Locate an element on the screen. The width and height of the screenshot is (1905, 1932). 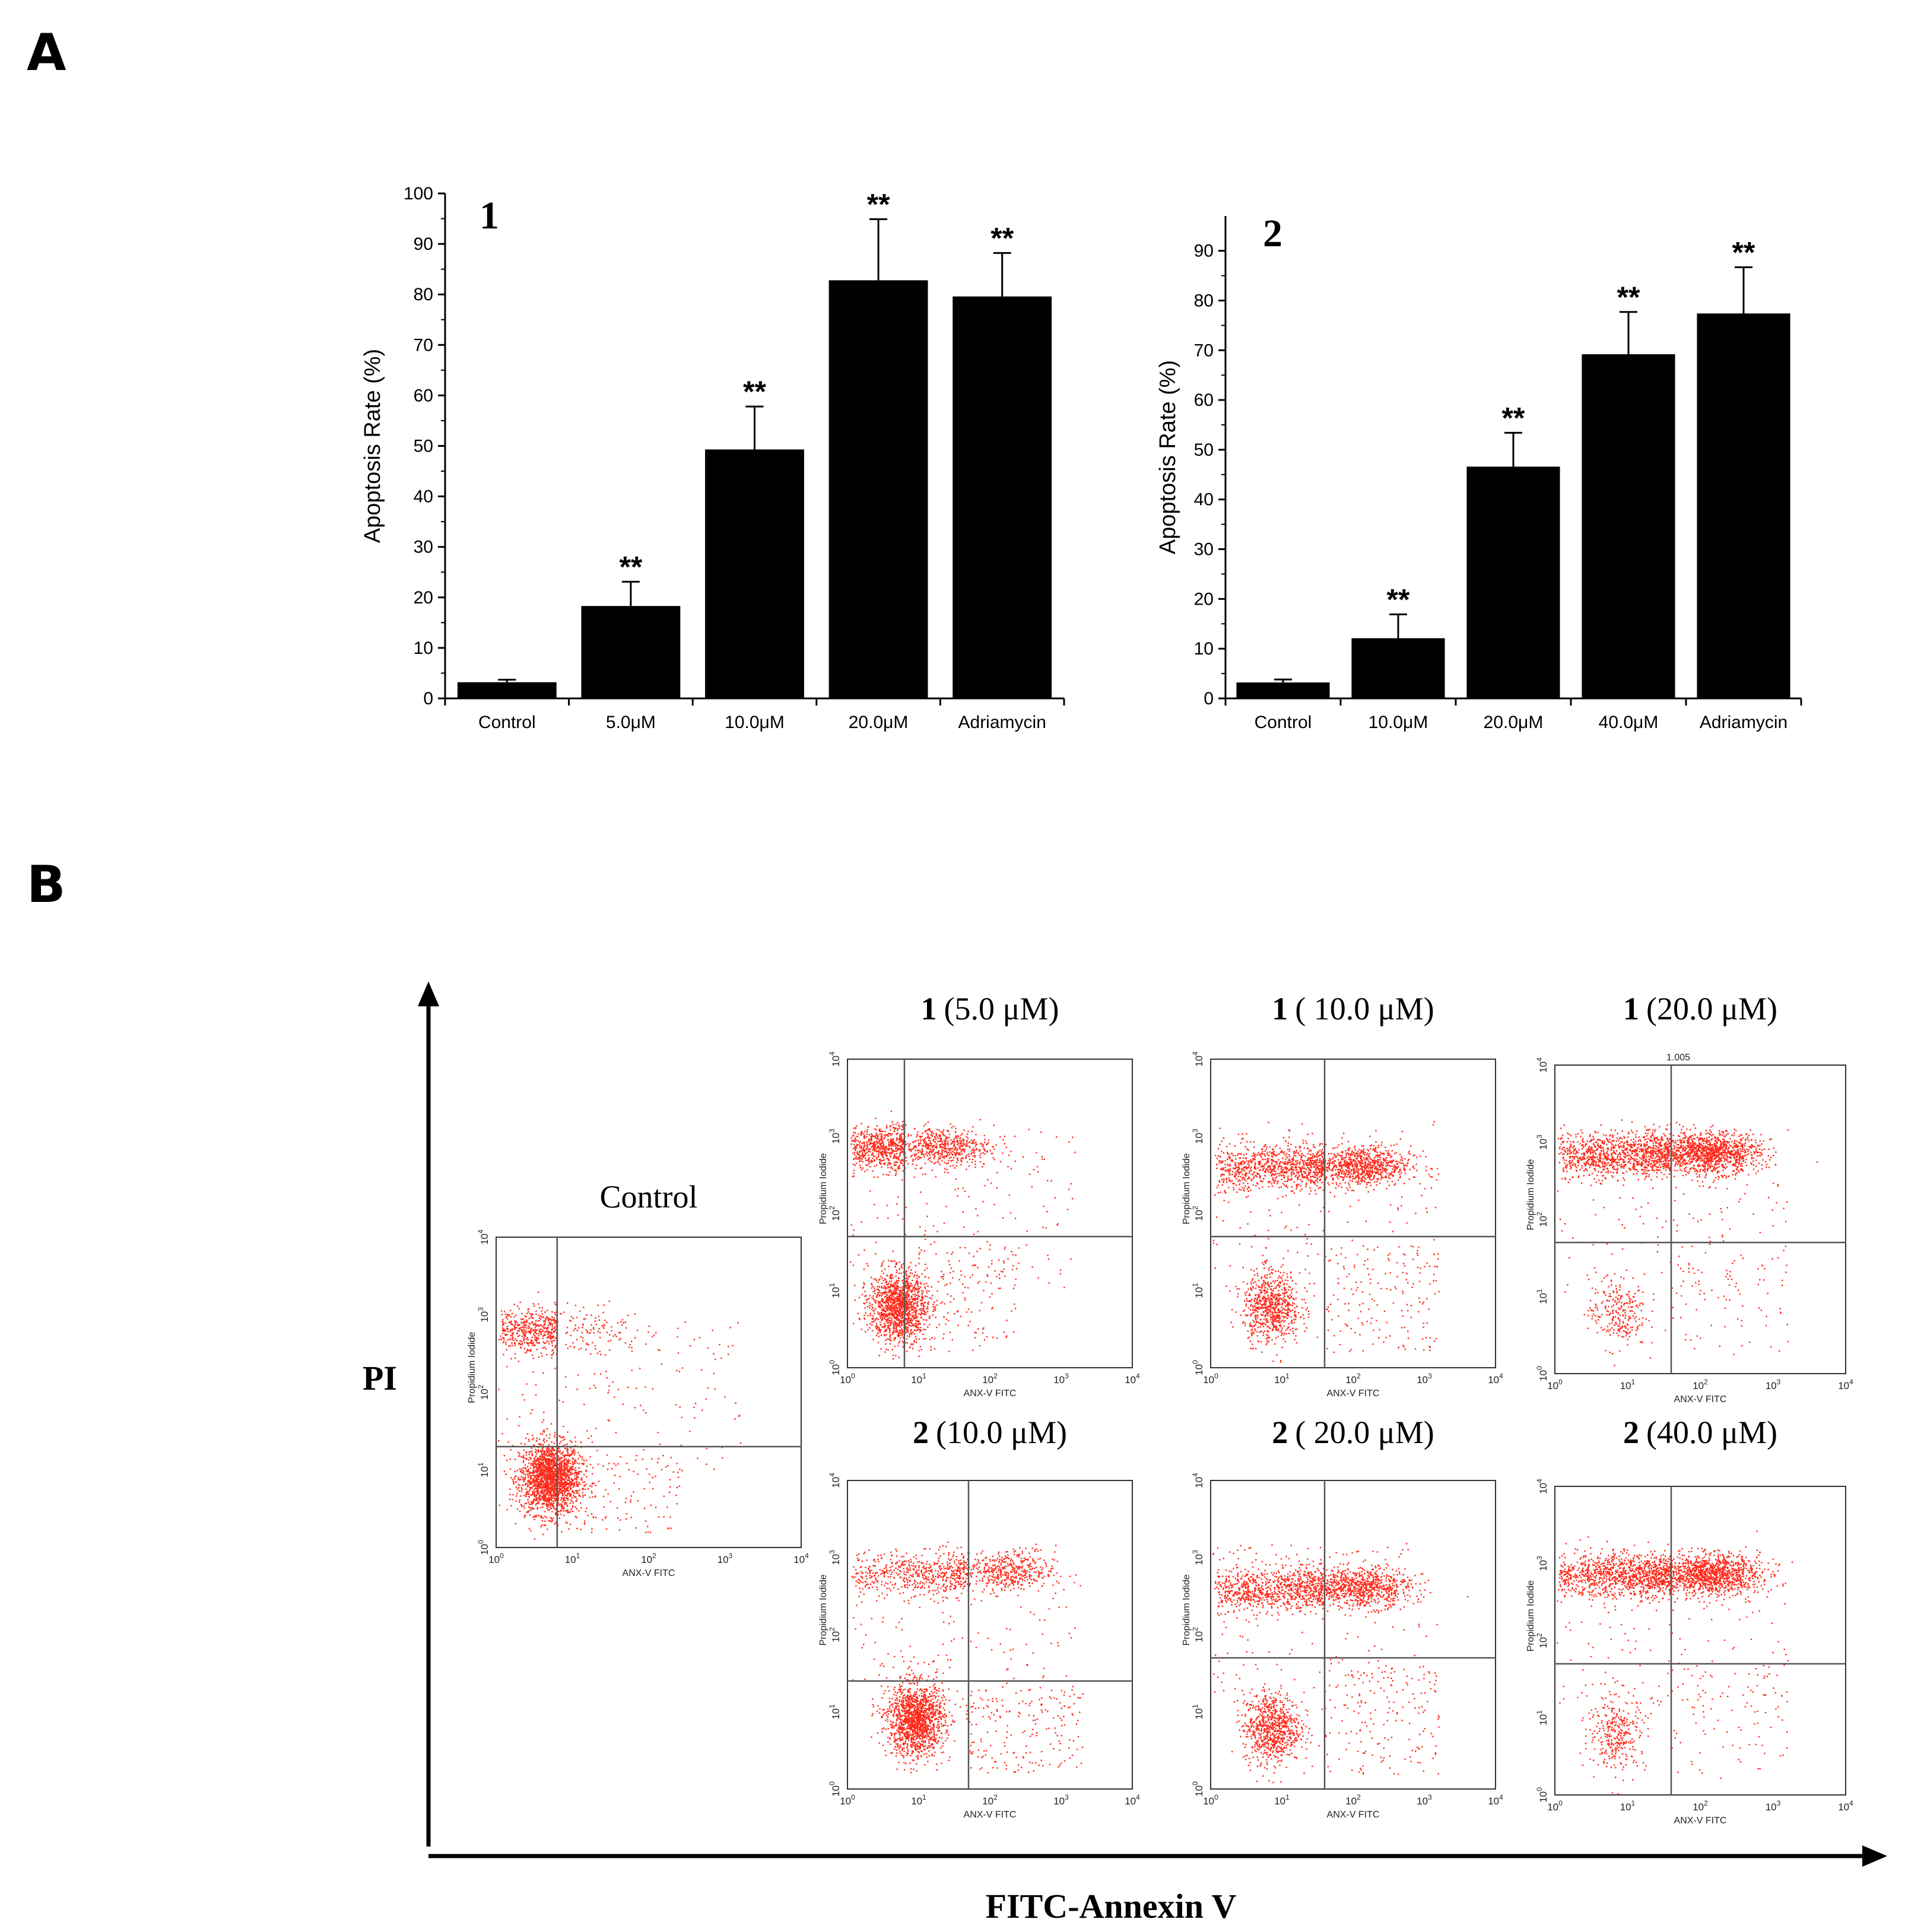
y-tick-label: 30 is located at coordinates (1204, 550).